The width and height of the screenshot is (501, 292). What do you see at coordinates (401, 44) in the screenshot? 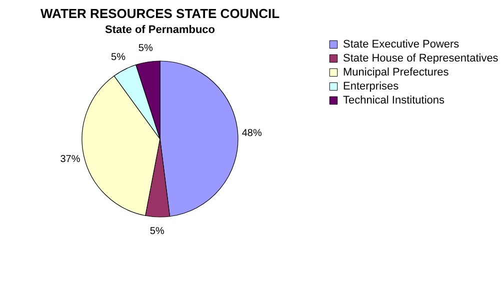
I see `legend-label: State Executive Powers` at bounding box center [401, 44].